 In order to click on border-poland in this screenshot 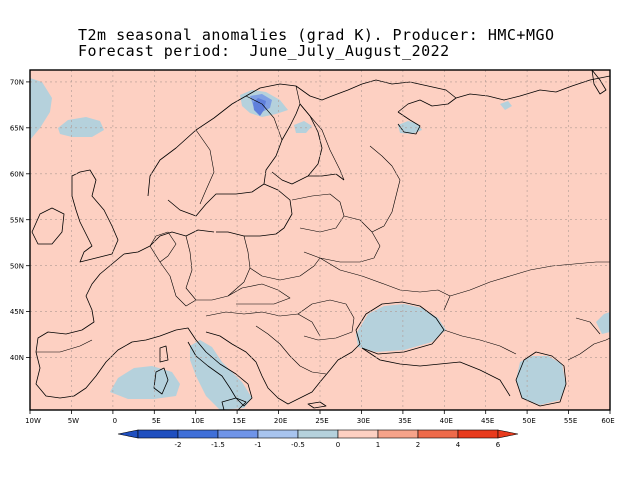, I will do `click(282, 258)`.